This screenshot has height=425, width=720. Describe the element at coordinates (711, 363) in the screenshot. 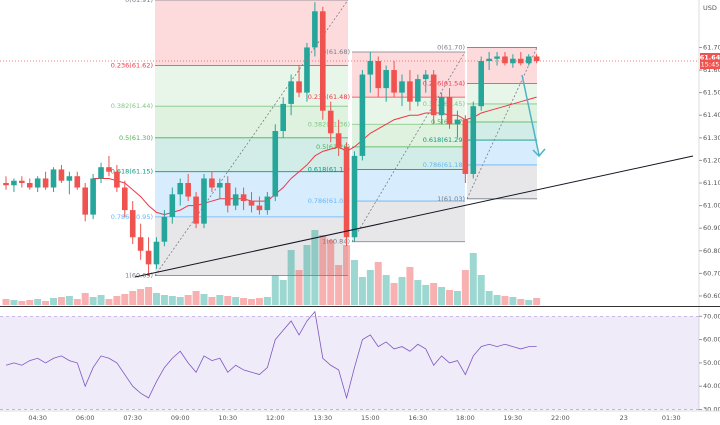

I see `rsi-tick-label: 50.00` at that location.